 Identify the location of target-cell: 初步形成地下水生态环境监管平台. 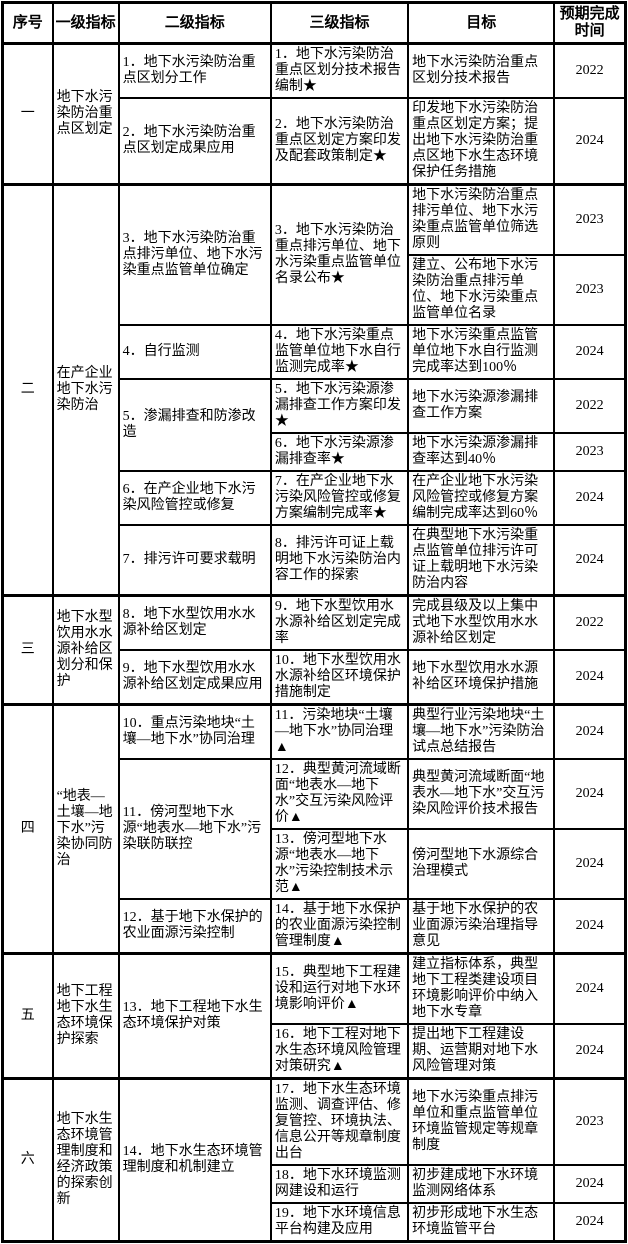
(481, 1222).